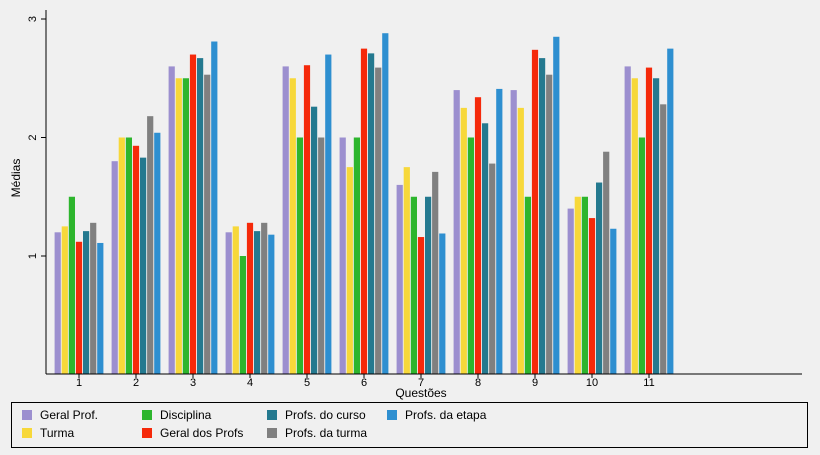 The image size is (820, 455). What do you see at coordinates (150, 245) in the screenshot?
I see `bar-q2-s6` at bounding box center [150, 245].